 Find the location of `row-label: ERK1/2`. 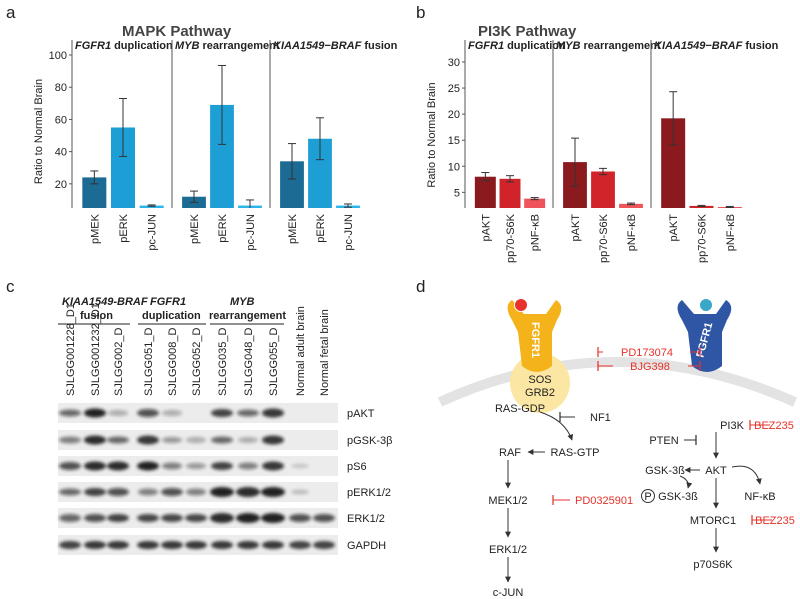

row-label: ERK1/2 is located at coordinates (366, 519).